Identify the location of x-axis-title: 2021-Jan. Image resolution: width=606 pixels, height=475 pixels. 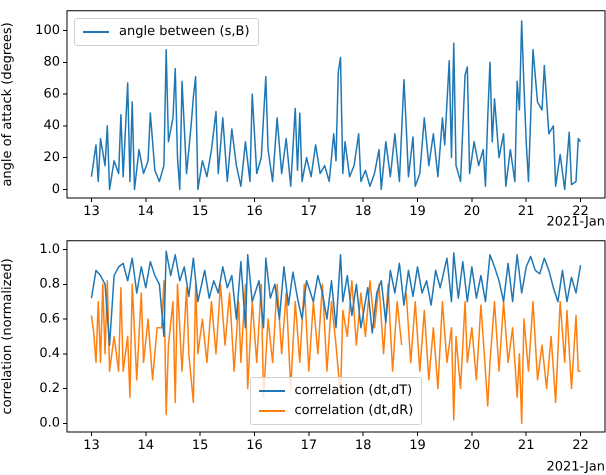
(575, 467).